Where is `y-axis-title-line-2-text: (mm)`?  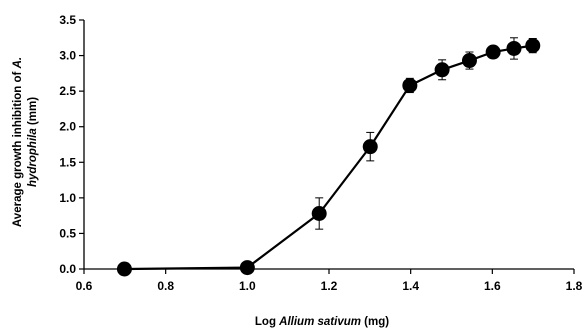 y-axis-title-line-2-text: (mm) is located at coordinates (33, 112).